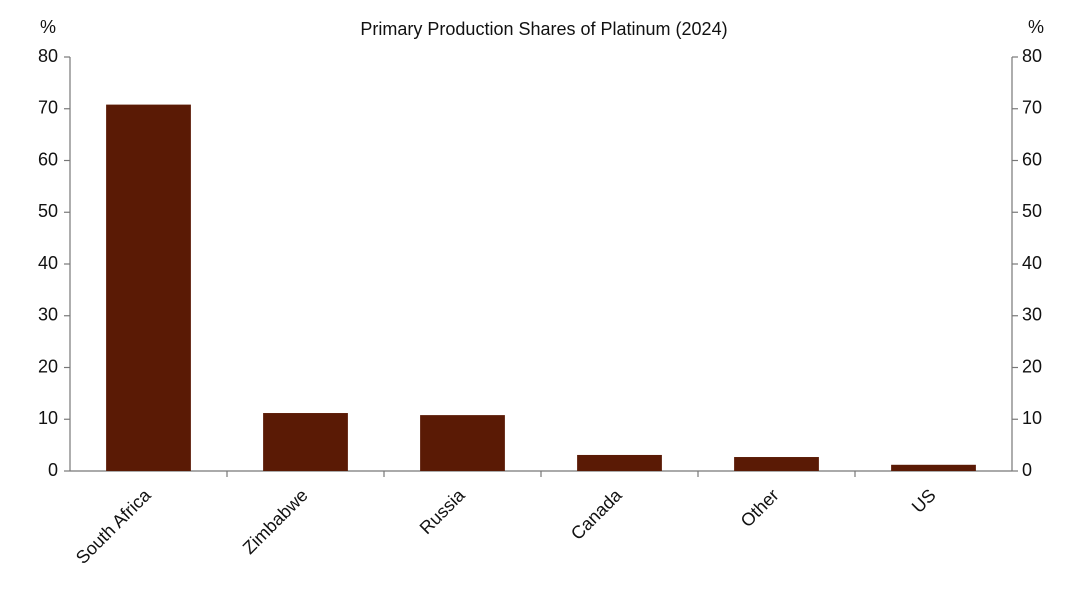 The image size is (1080, 589). Describe the element at coordinates (113, 525) in the screenshot. I see `x-tick-label: South Africa` at that location.